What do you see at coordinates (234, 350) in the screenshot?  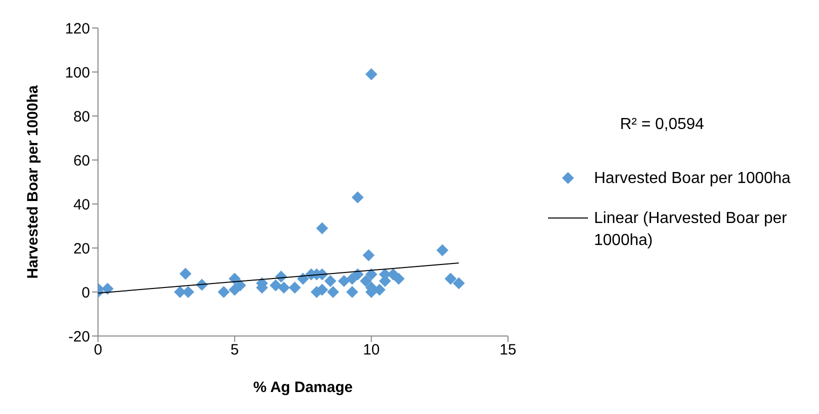 I see `x-tick-label: 5` at bounding box center [234, 350].